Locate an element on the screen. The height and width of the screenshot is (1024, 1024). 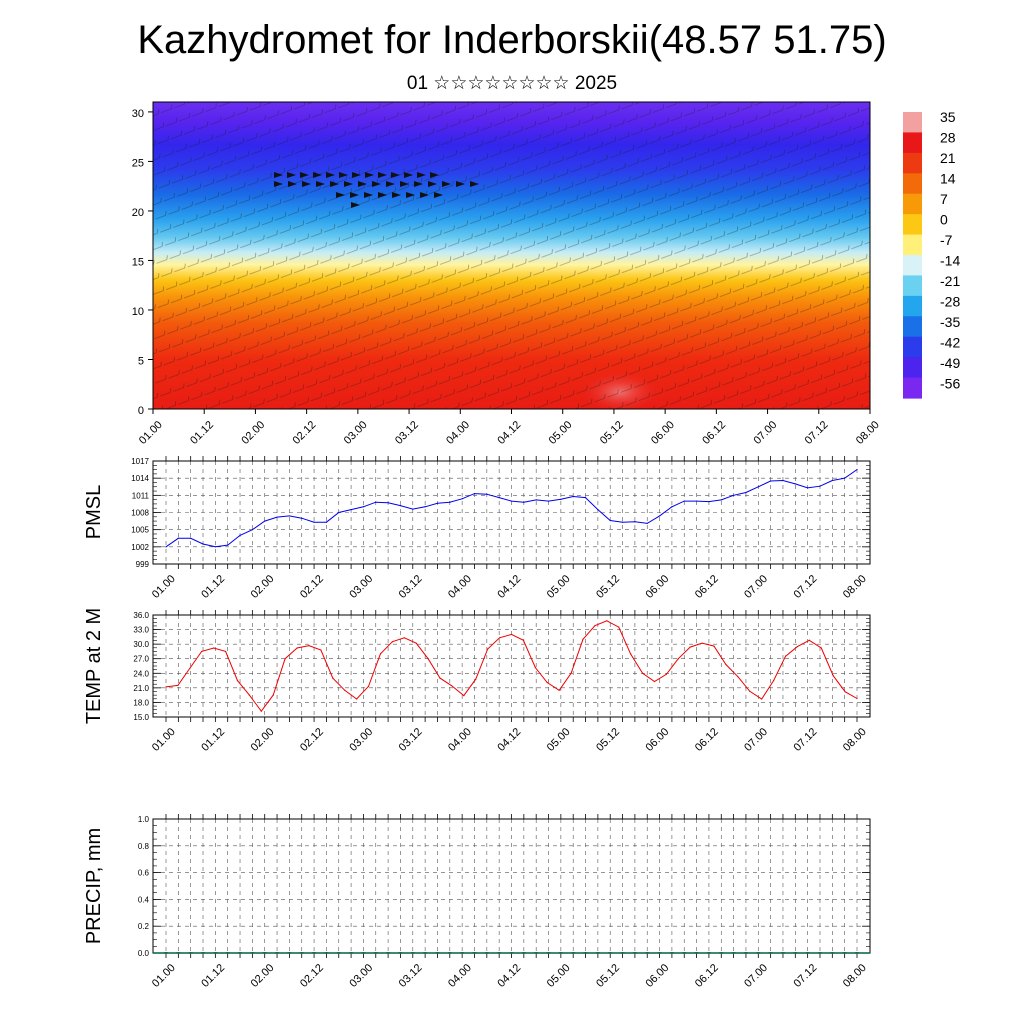
colorbar-label: -49 is located at coordinates (950, 363).